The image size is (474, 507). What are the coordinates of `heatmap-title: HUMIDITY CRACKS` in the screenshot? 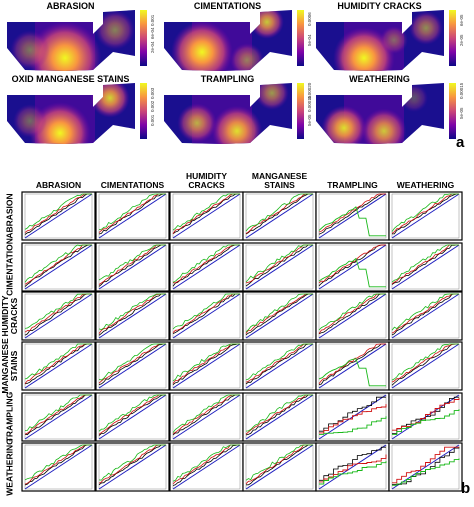 It's located at (379, 6).